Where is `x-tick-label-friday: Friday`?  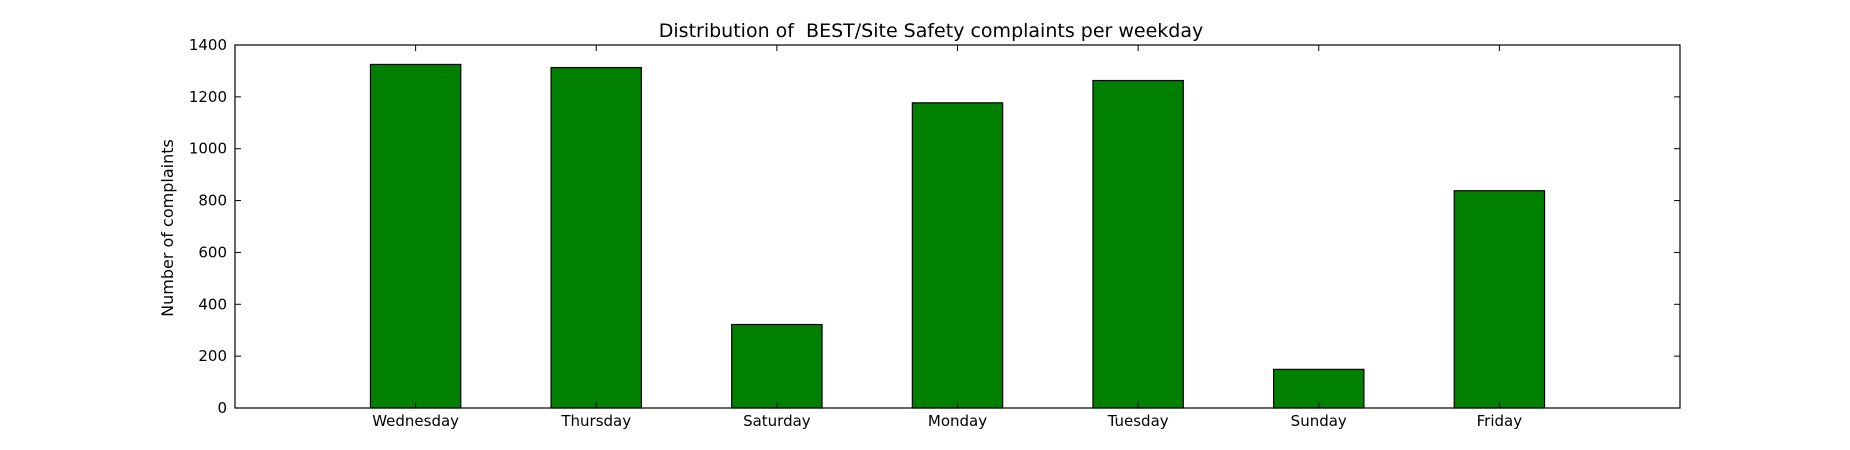
x-tick-label-friday: Friday is located at coordinates (1500, 421).